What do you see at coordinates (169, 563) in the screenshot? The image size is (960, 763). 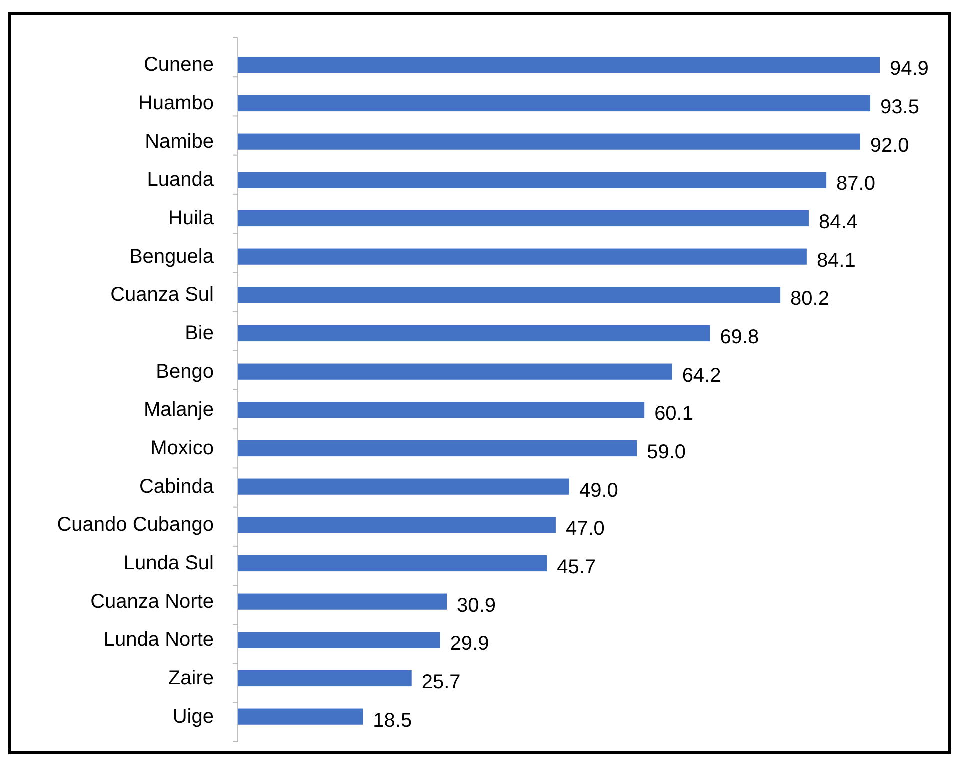 I see `y-tick-label: Lunda Sul` at bounding box center [169, 563].